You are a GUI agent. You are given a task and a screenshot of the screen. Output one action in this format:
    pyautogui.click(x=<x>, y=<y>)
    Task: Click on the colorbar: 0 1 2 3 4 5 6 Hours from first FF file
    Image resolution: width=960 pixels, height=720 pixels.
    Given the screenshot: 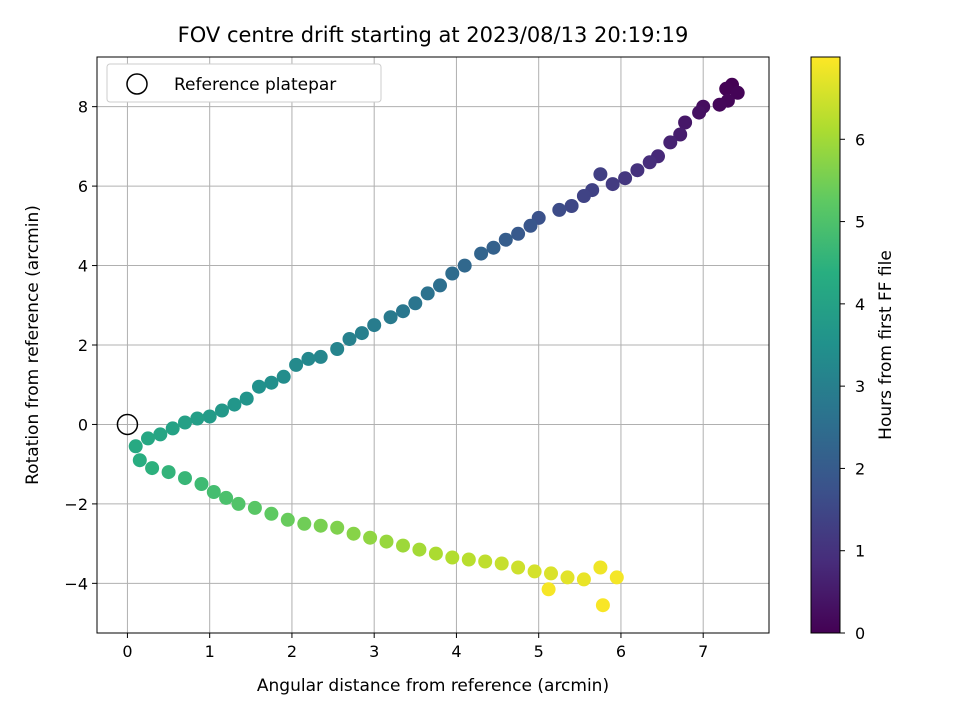 What is the action you would take?
    pyautogui.click(x=853, y=349)
    